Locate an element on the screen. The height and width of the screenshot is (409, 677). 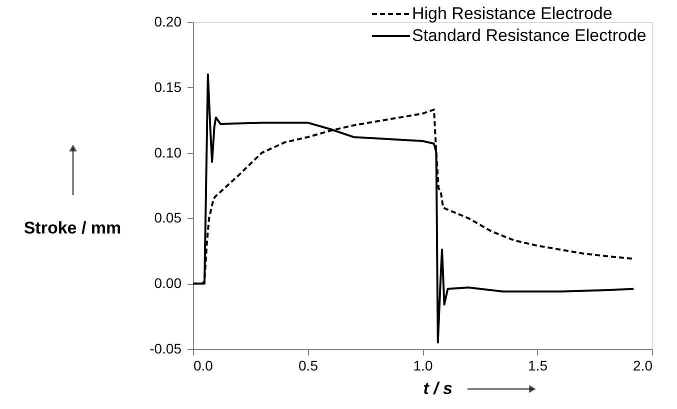
y-tick-label: -0.05 is located at coordinates (166, 348).